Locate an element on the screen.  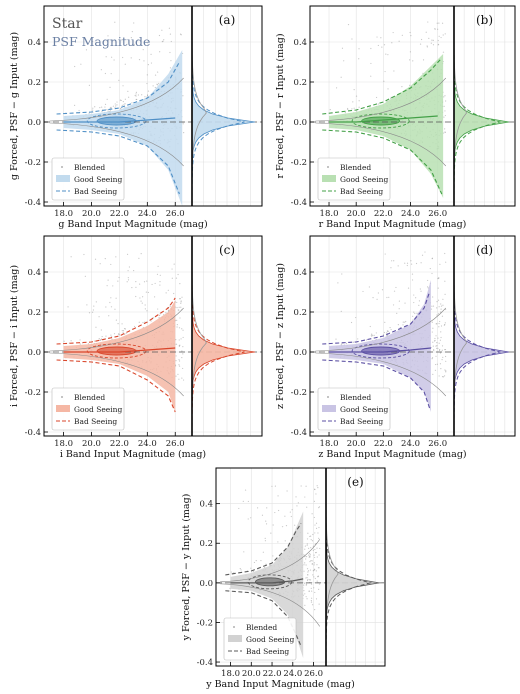
x-axis-label: r Band Input Magnitude (mag) is located at coordinates (393, 224).